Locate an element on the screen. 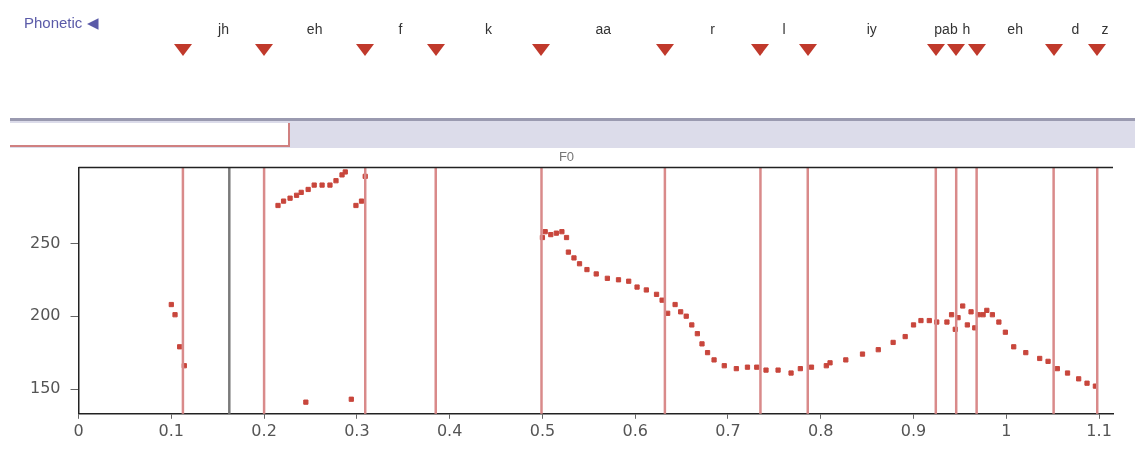  text: r is located at coordinates (713, 28).